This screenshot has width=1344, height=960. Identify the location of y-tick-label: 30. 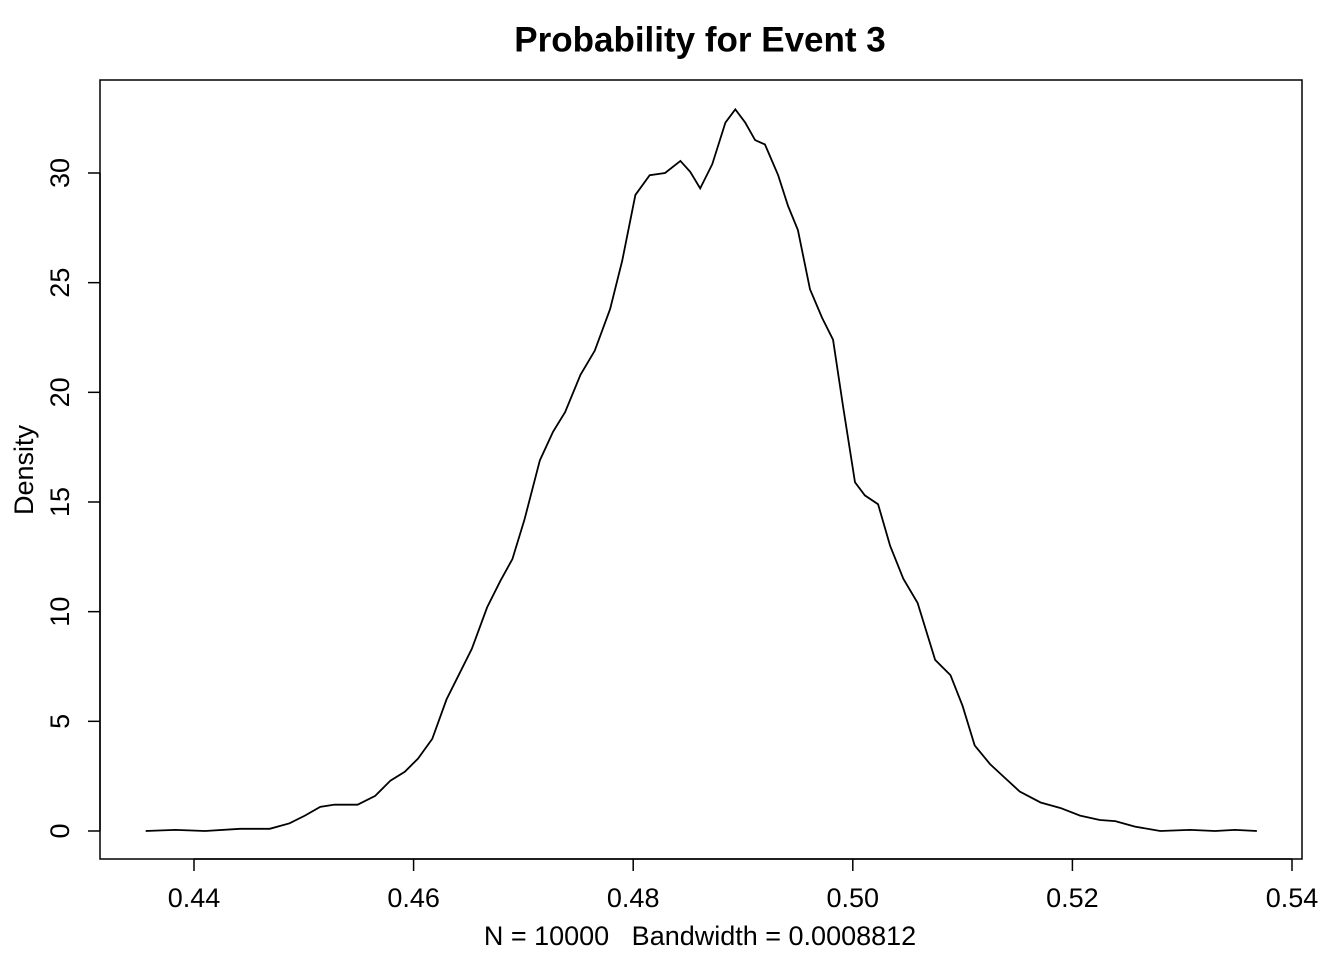
(60, 173).